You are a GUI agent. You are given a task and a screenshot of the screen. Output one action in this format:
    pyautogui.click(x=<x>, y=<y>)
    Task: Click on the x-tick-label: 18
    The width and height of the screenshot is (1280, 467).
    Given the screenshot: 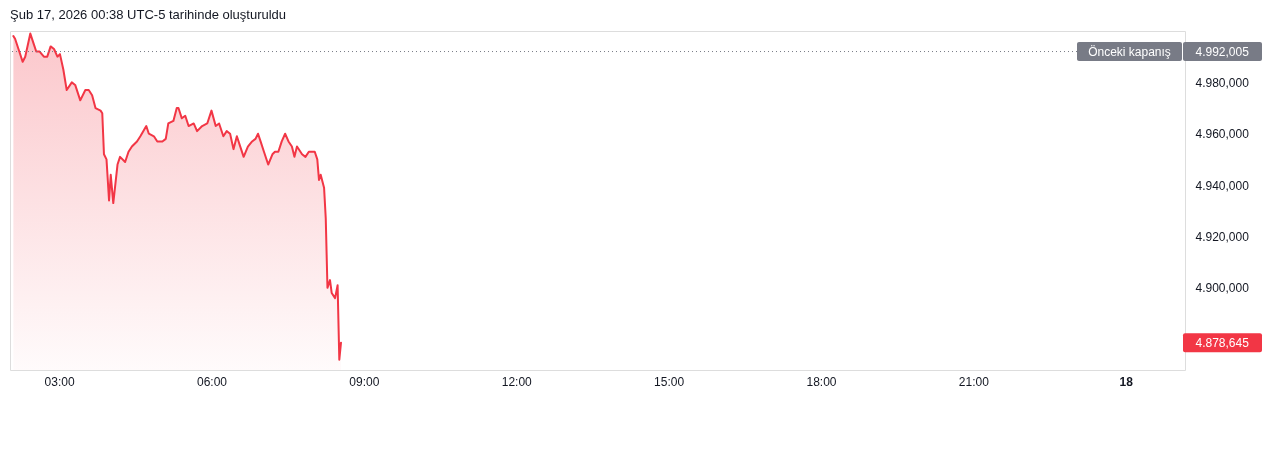 What is the action you would take?
    pyautogui.click(x=1126, y=381)
    